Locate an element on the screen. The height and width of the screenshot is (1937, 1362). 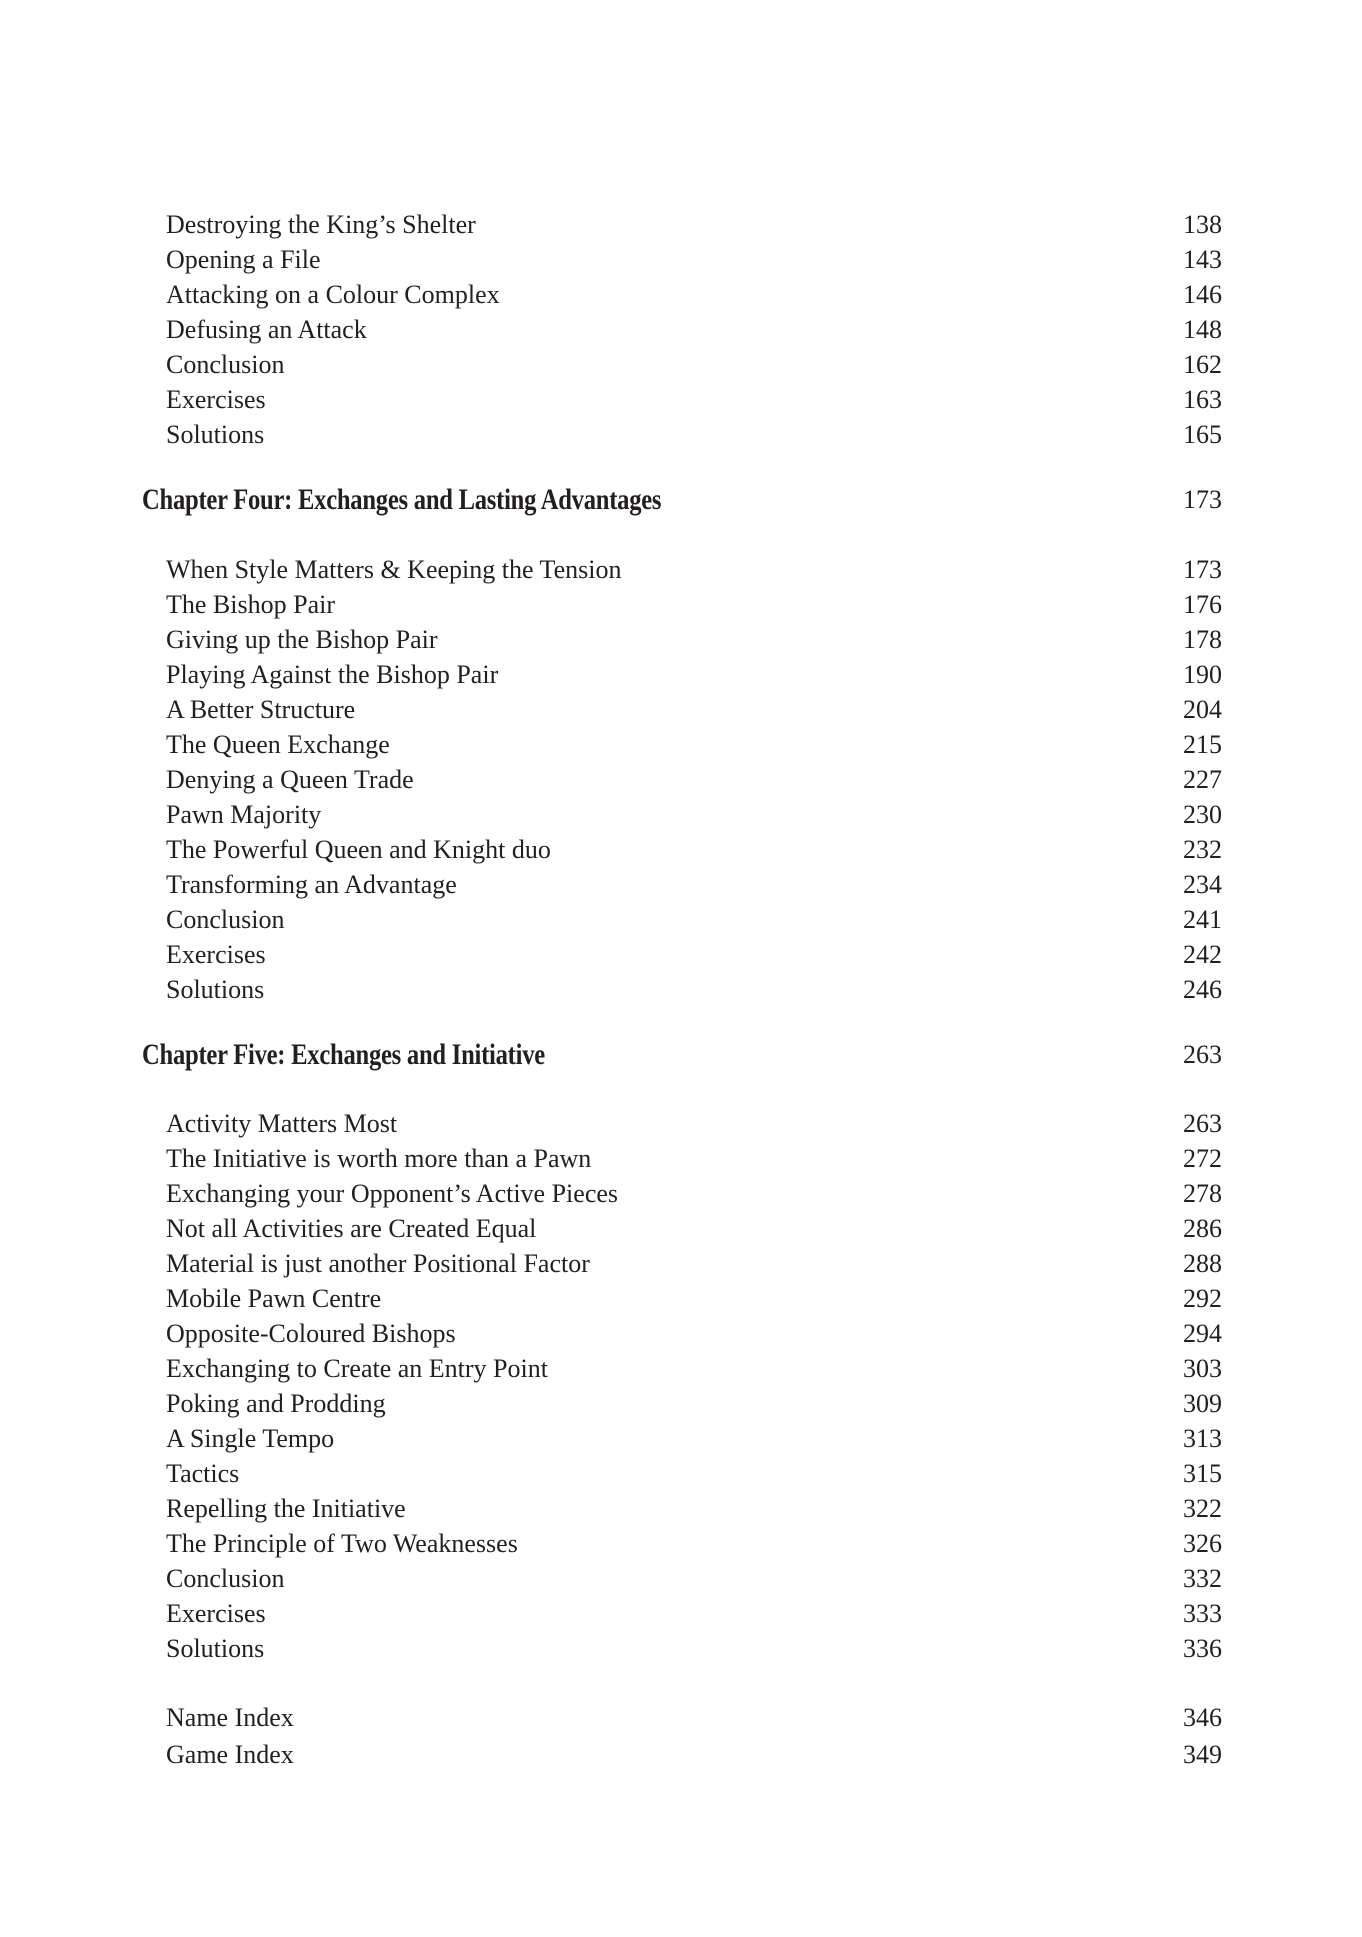
entry-title: Opposite-Coloured Bishops is located at coordinates (311, 1333).